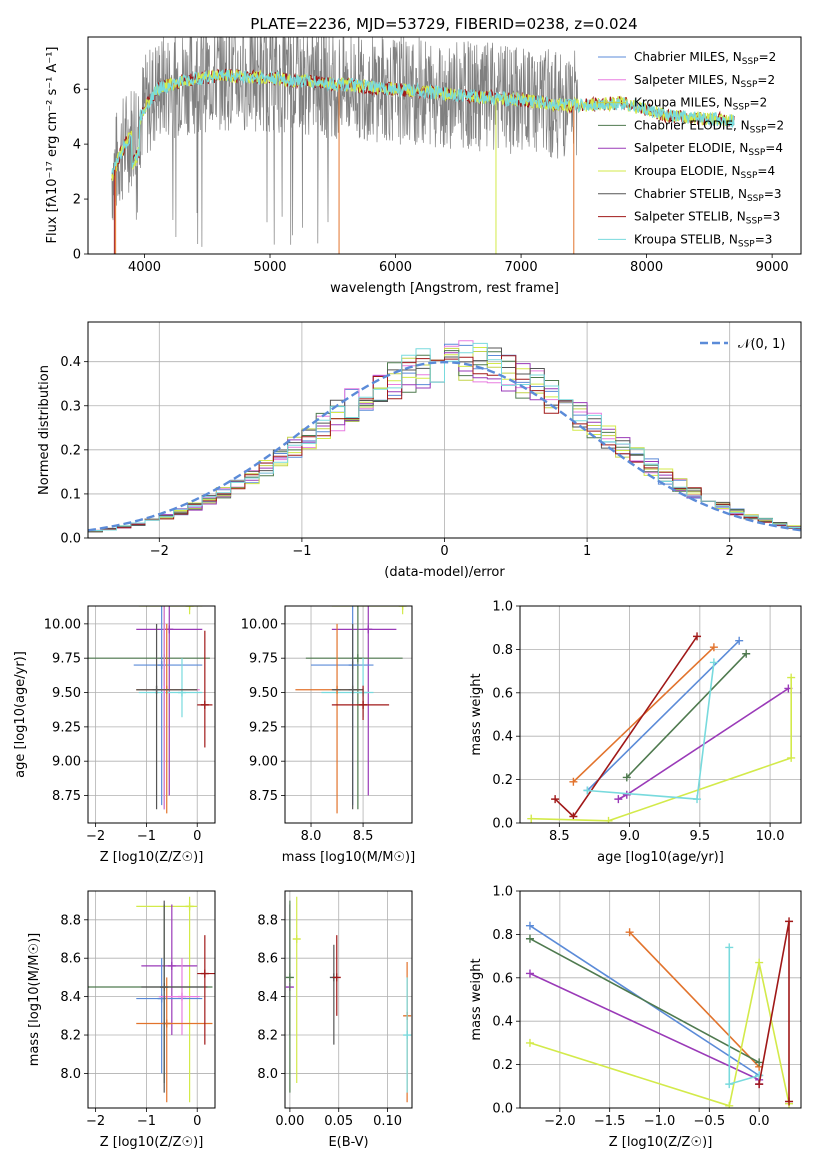 The width and height of the screenshot is (819, 1170). I want to click on y-axis-label: mass weight, so click(476, 714).